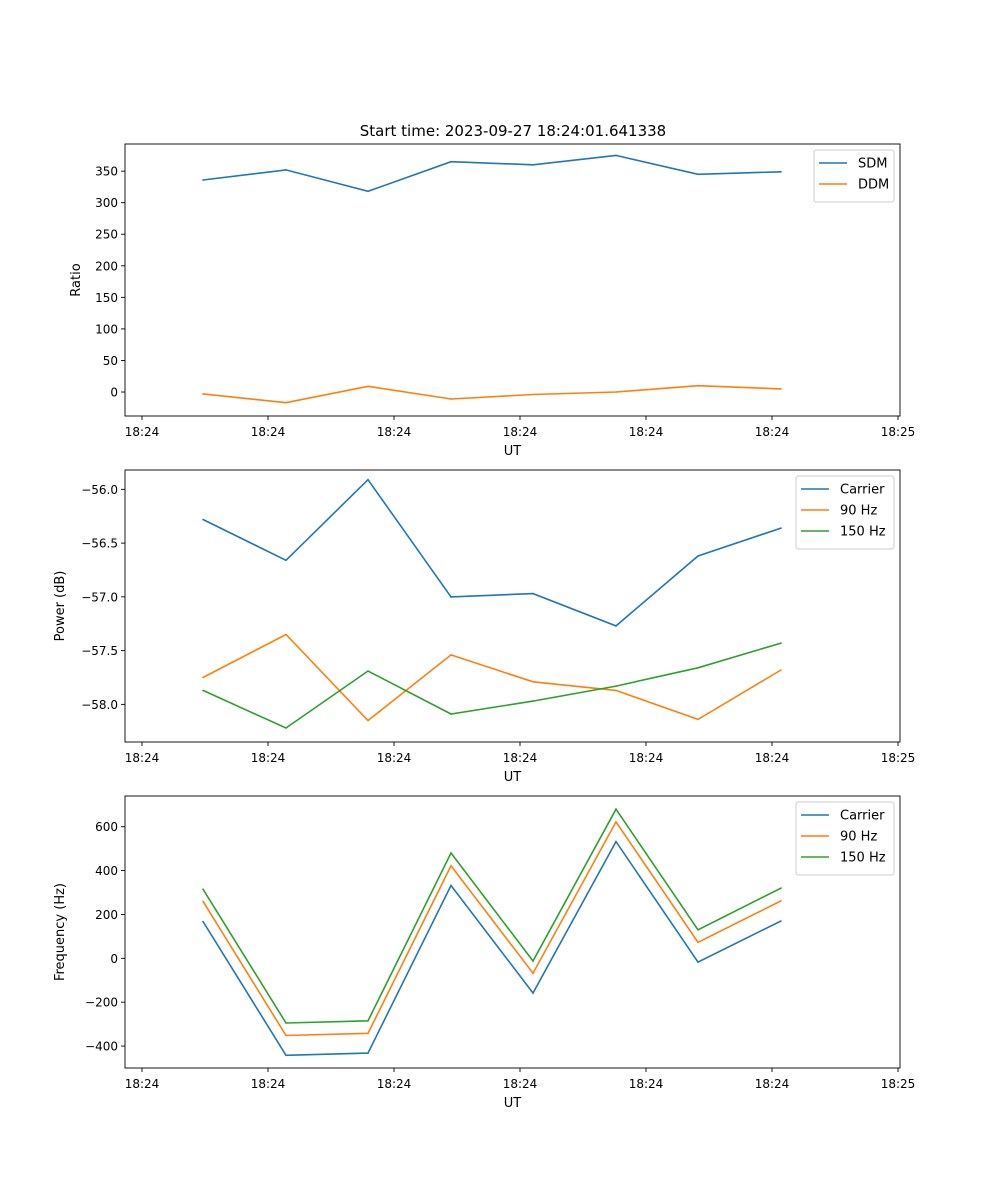  Describe the element at coordinates (898, 1084) in the screenshot. I see `frequency-x-tick-label: 18:25` at that location.